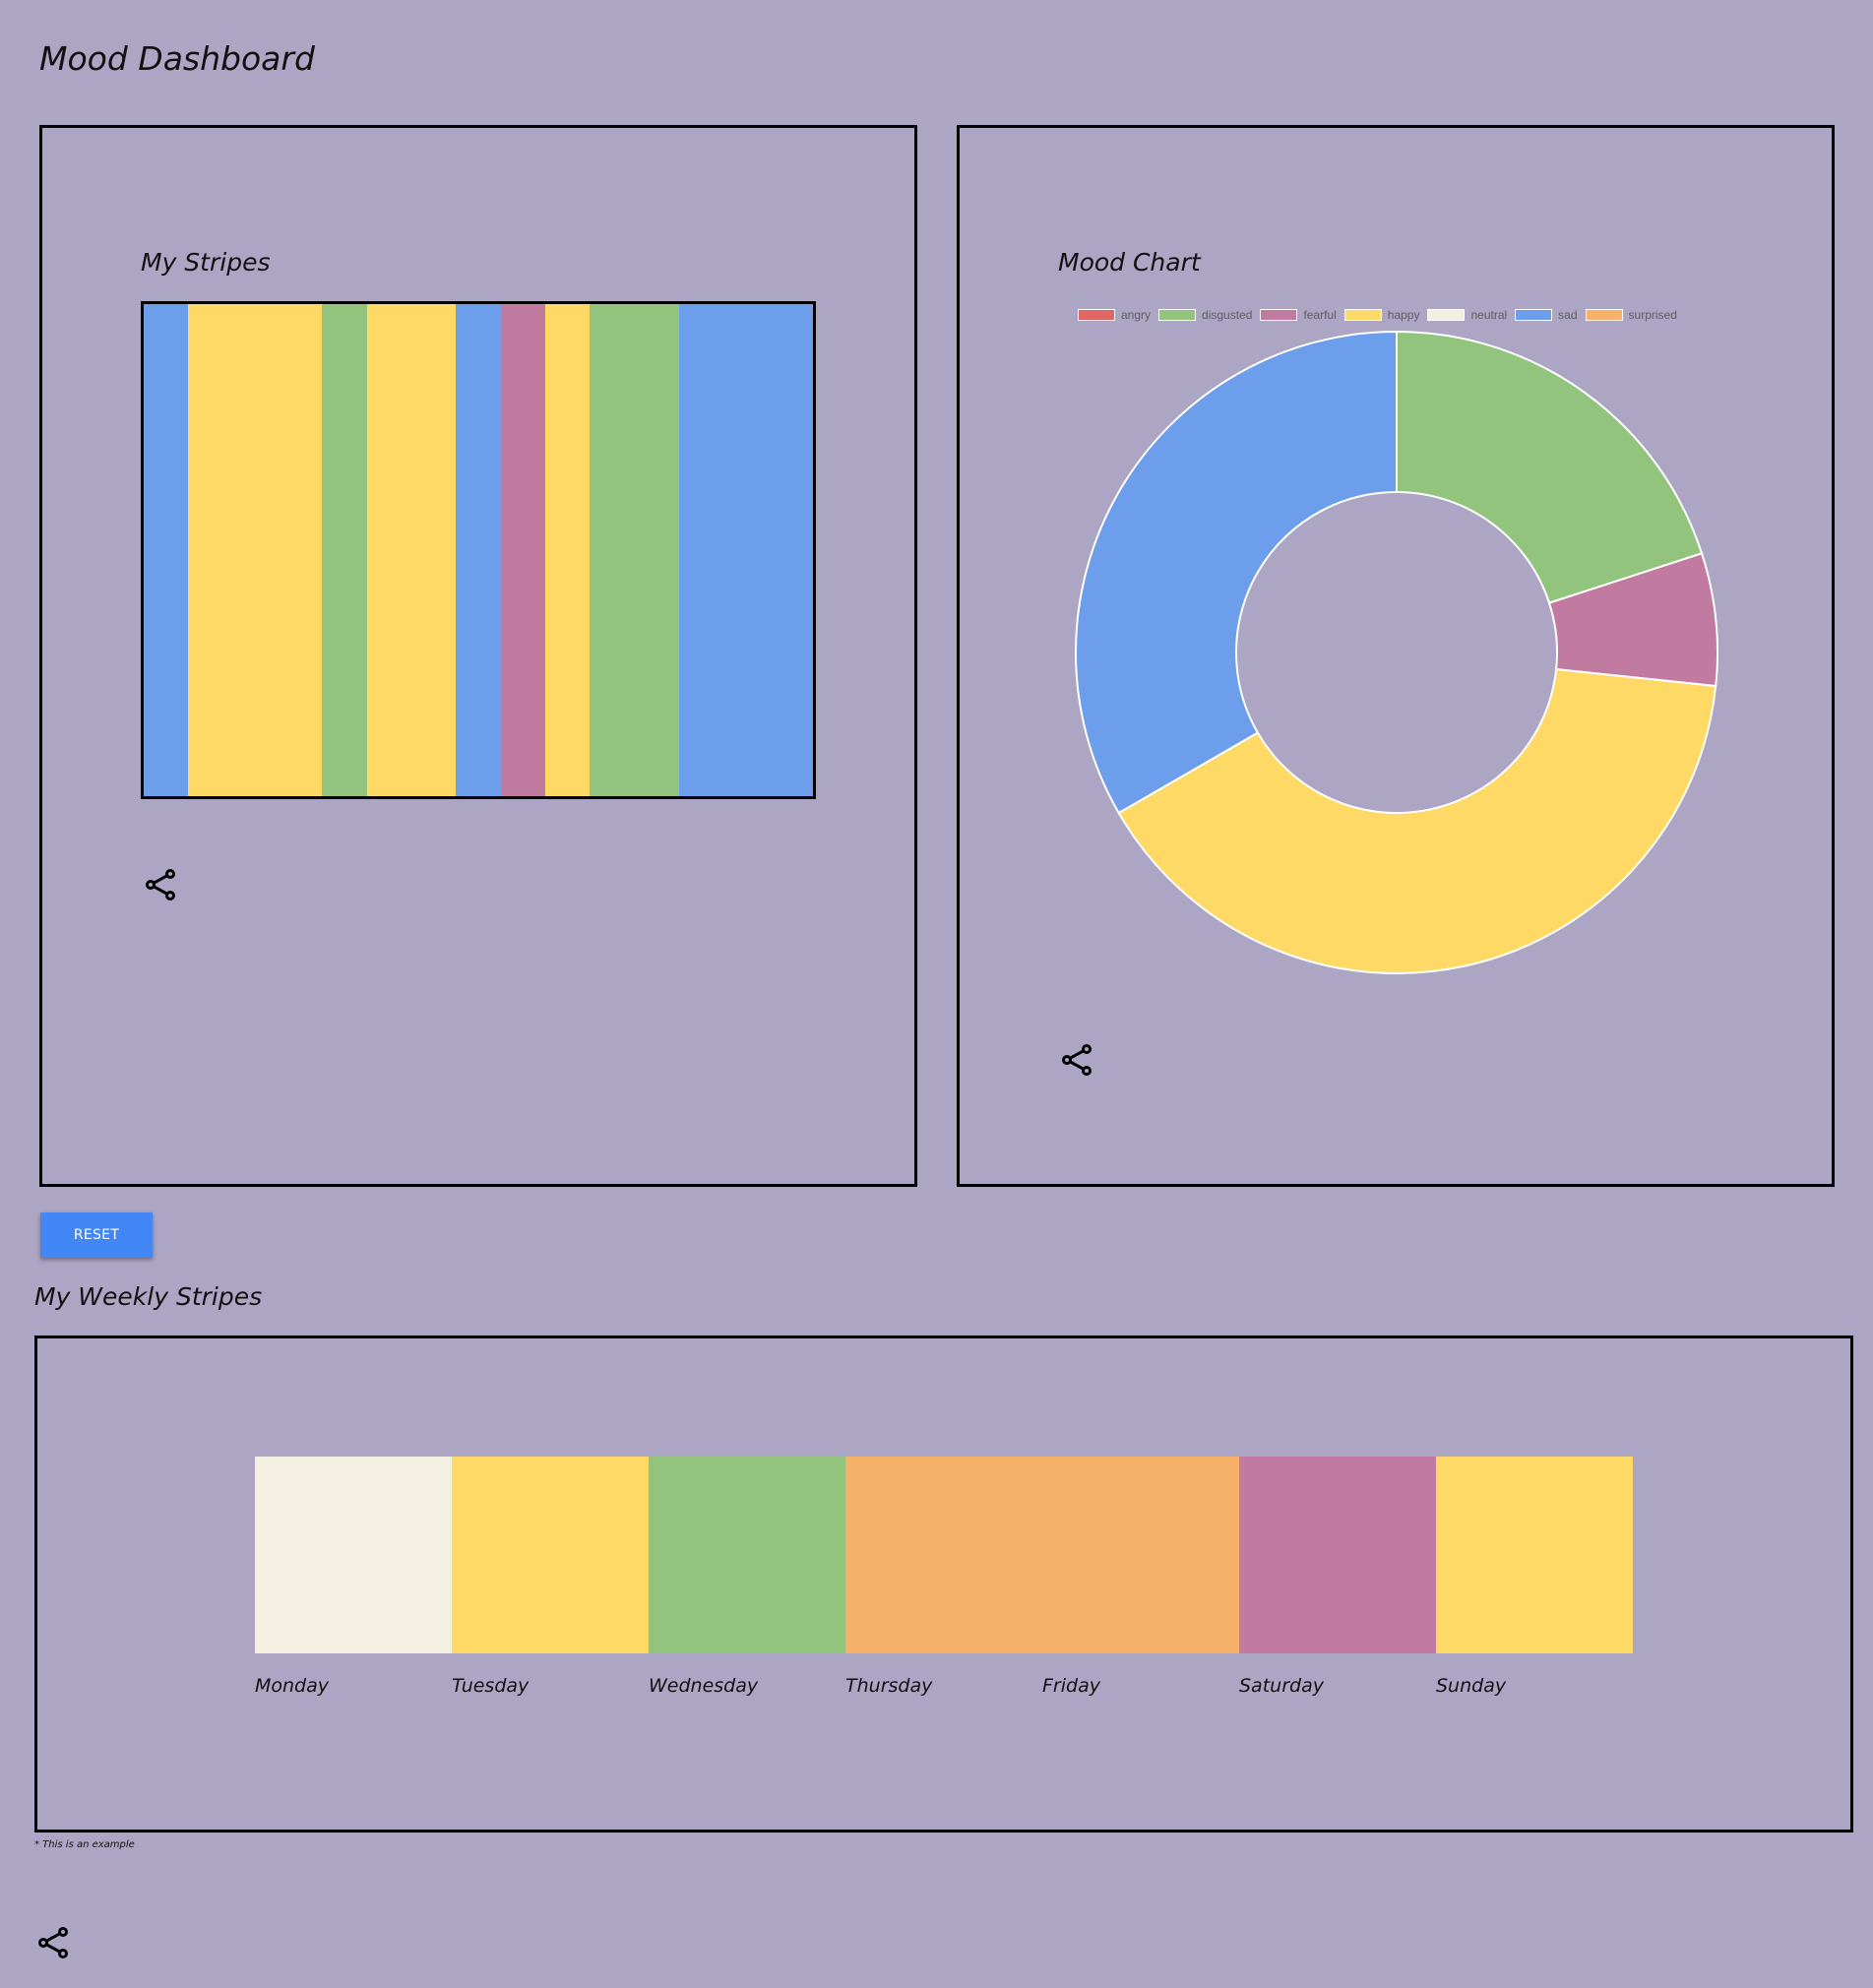 The image size is (1873, 1988). What do you see at coordinates (177, 58) in the screenshot?
I see `page-title: Mood Dashboard` at bounding box center [177, 58].